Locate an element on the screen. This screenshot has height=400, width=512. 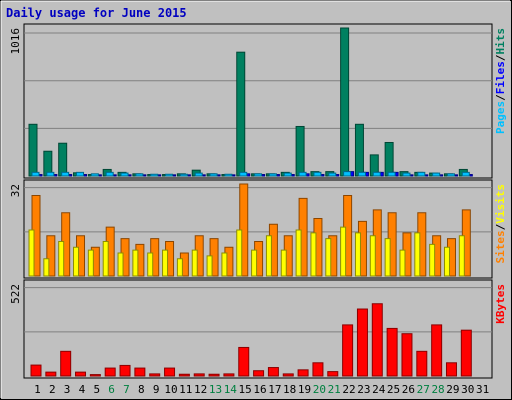
x-tick-label: 15 is located at coordinates (245, 389).